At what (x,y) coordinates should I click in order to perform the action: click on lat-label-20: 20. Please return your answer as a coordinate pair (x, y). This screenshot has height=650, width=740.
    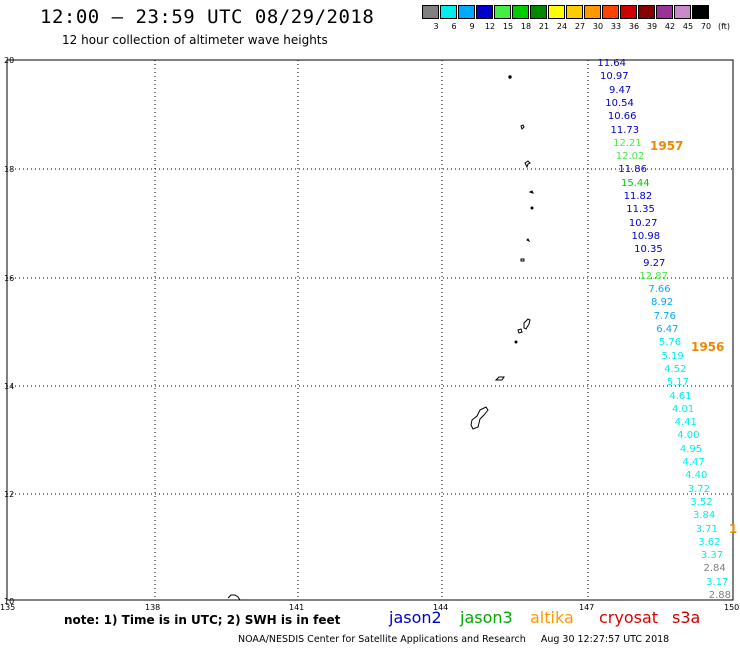
    Looking at the image, I should click on (9, 60).